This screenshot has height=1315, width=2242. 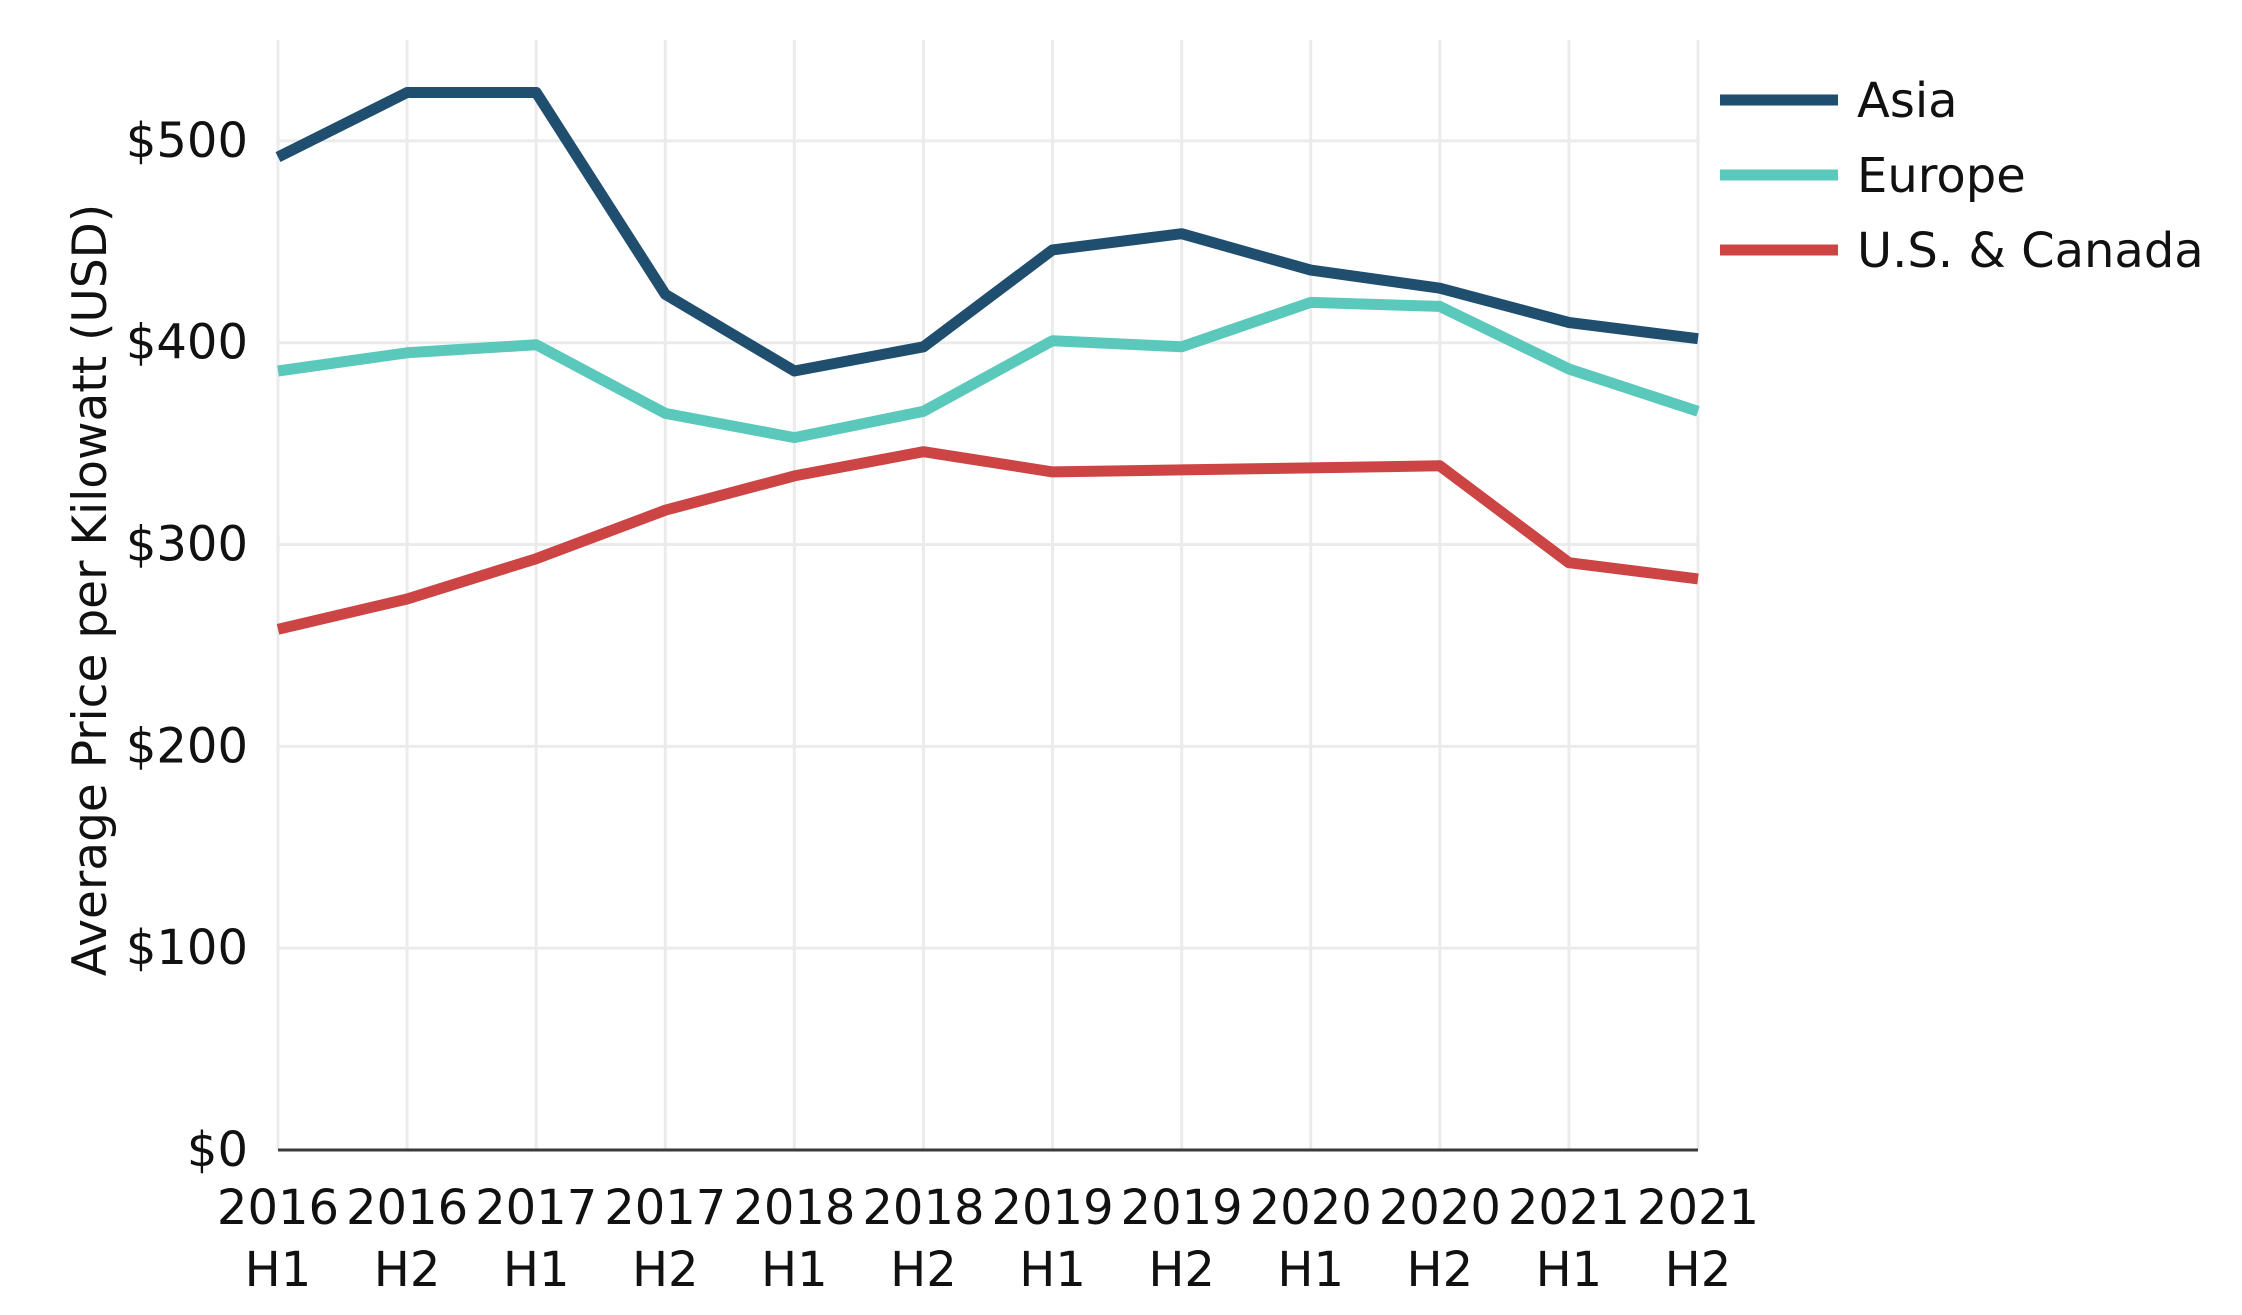 I want to click on x-tick-label: 2019 H1, so click(x=1052, y=1239).